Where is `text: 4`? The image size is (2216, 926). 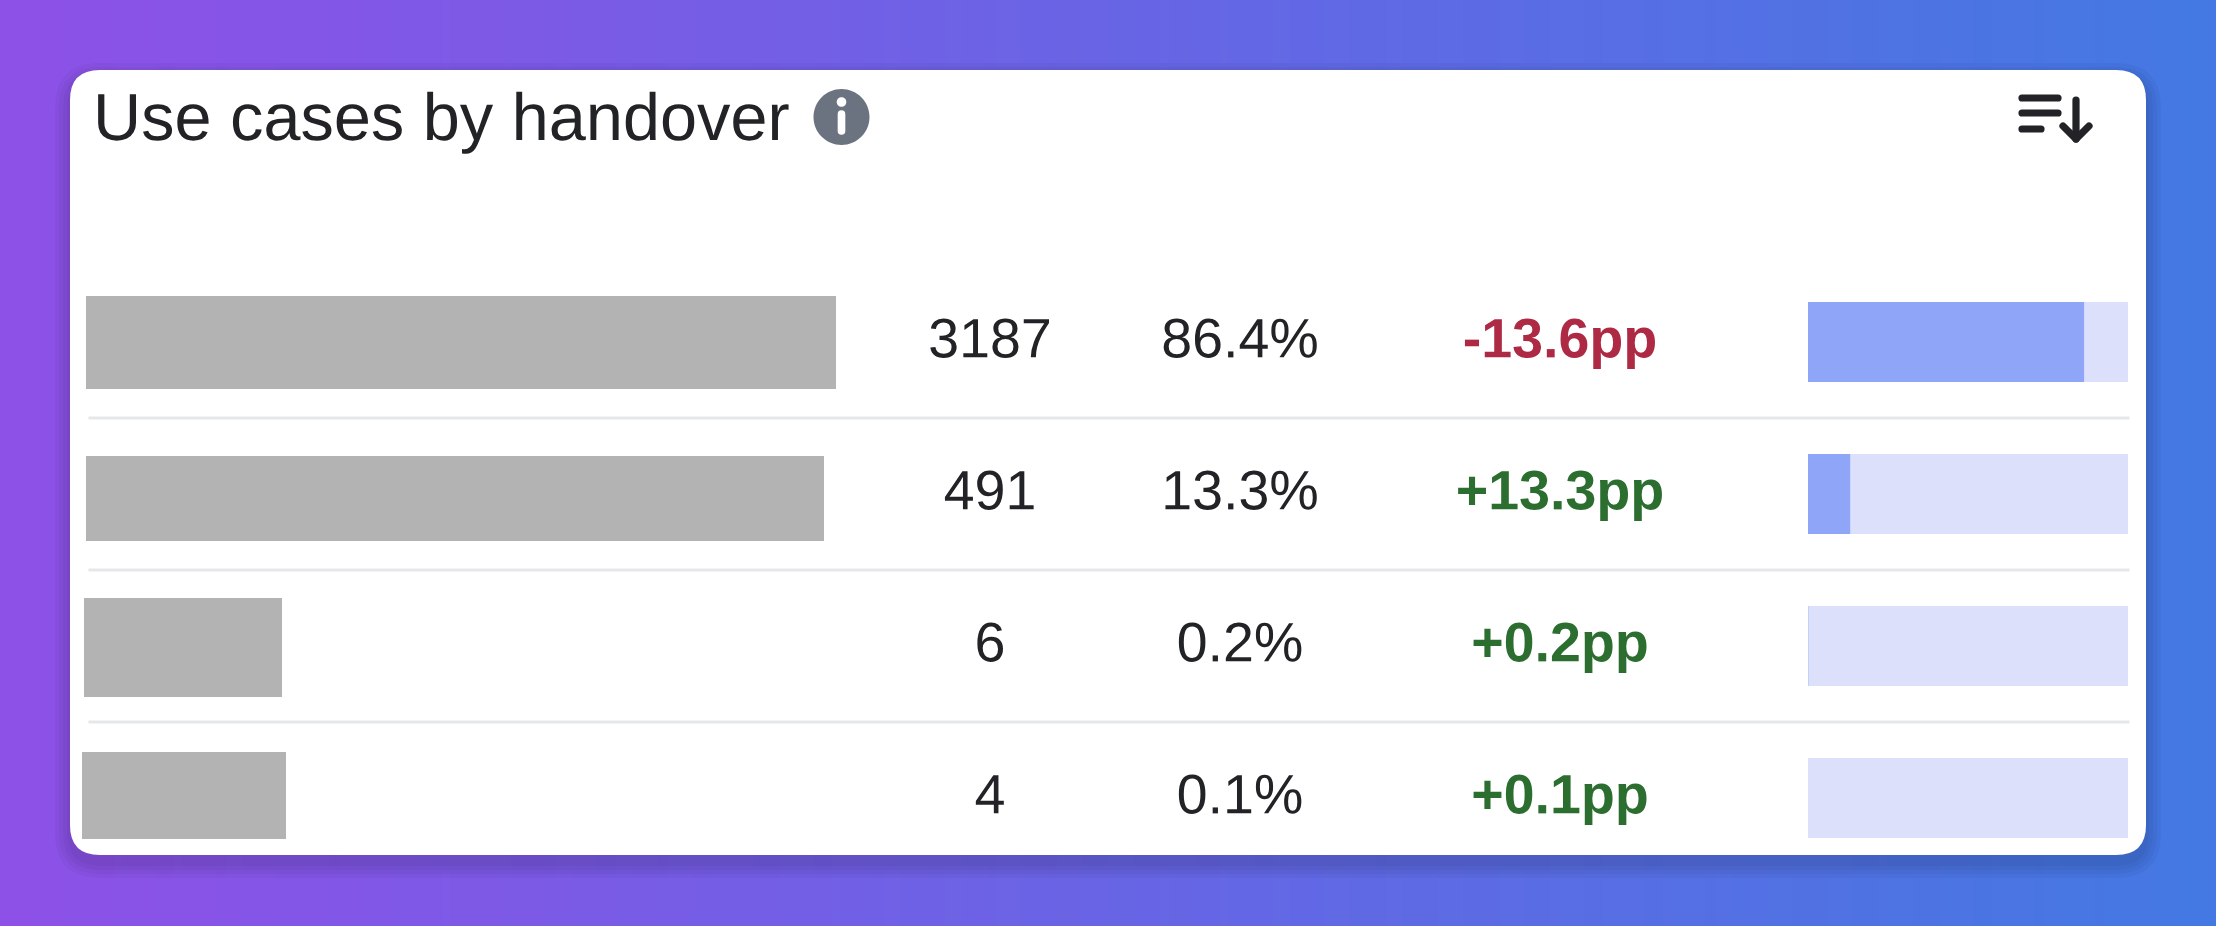
text: 4 is located at coordinates (989, 794).